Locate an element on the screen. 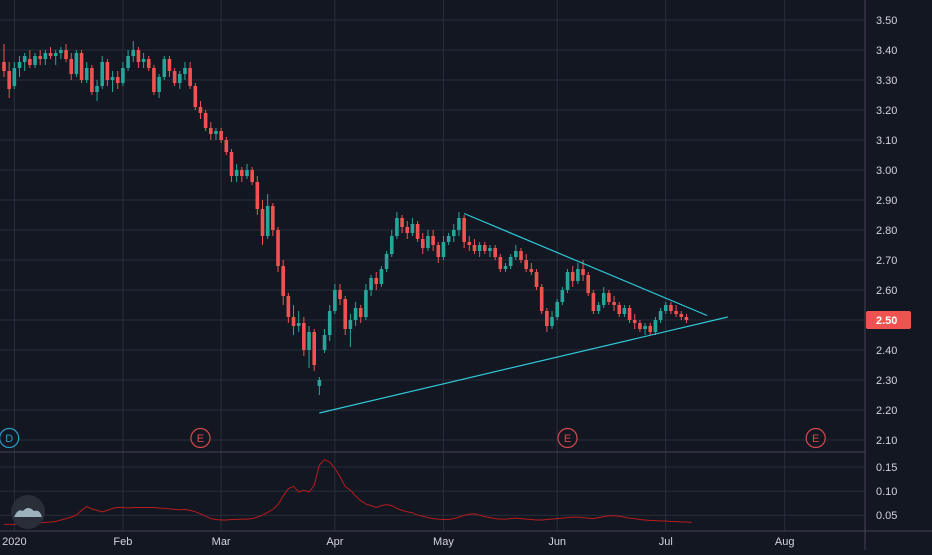 Image resolution: width=932 pixels, height=555 pixels. price-tick-label: 3.40 is located at coordinates (886, 51).